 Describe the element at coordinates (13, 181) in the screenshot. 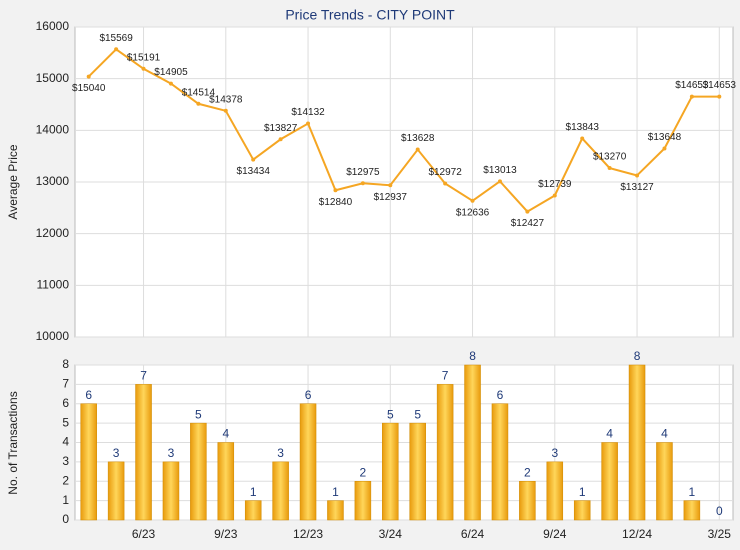

I see `y-axis-title: Average Price` at that location.